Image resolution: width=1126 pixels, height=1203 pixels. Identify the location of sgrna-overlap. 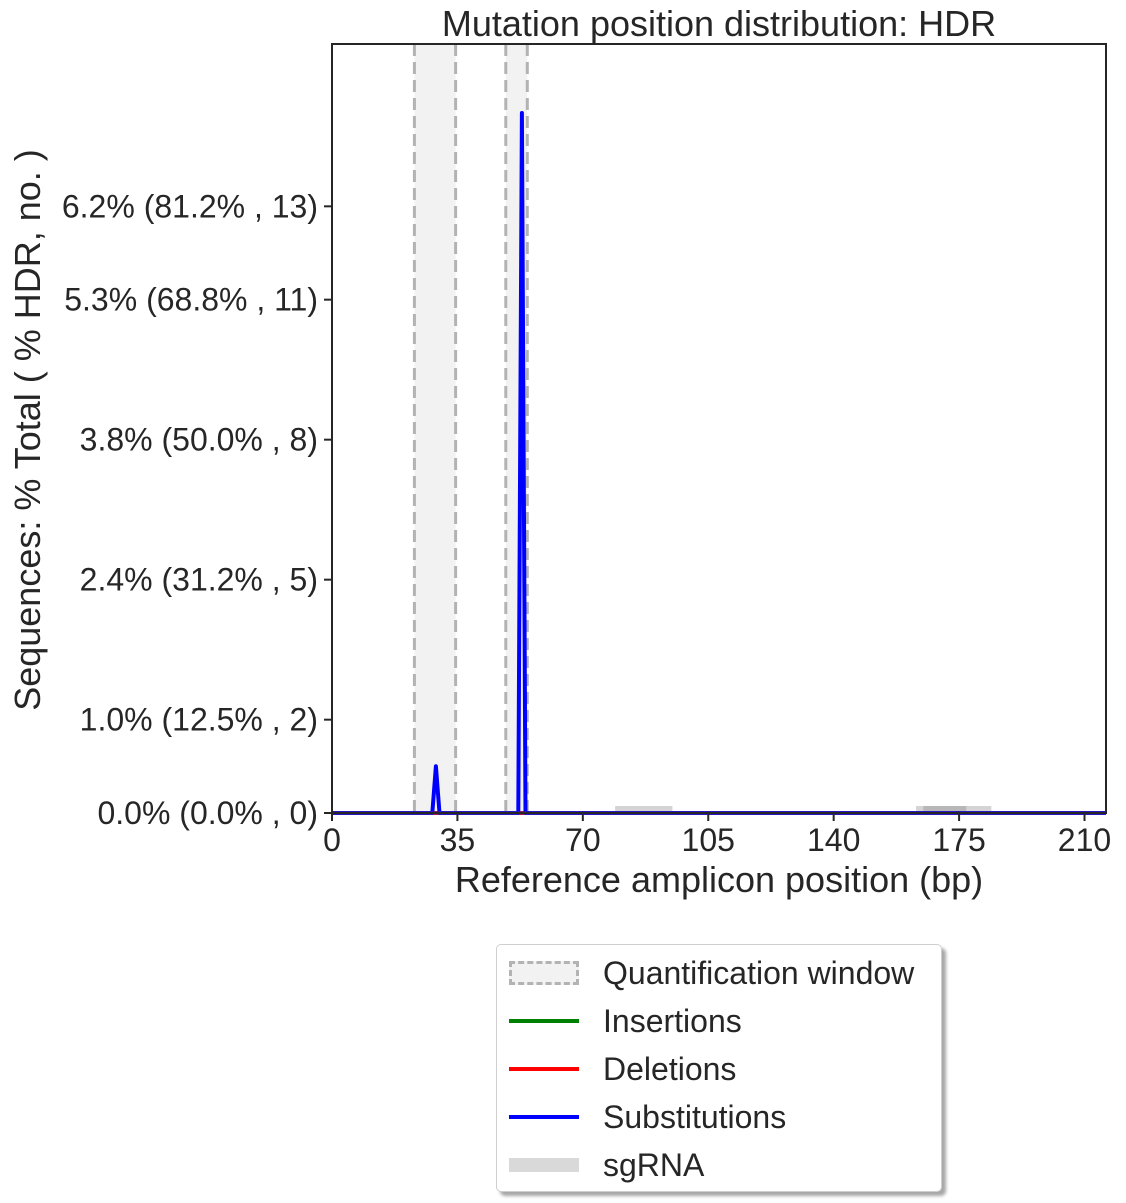
(945, 809).